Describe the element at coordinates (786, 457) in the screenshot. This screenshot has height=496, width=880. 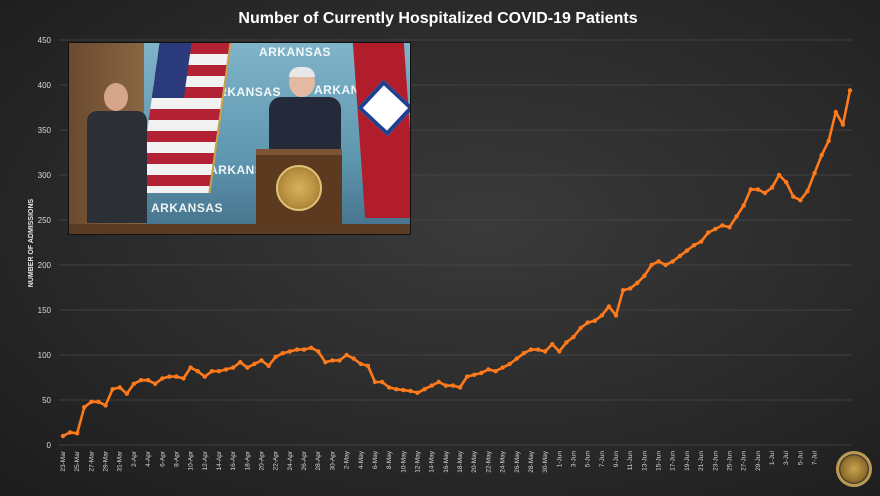
I see `x-tick-label: 3-Jul` at that location.